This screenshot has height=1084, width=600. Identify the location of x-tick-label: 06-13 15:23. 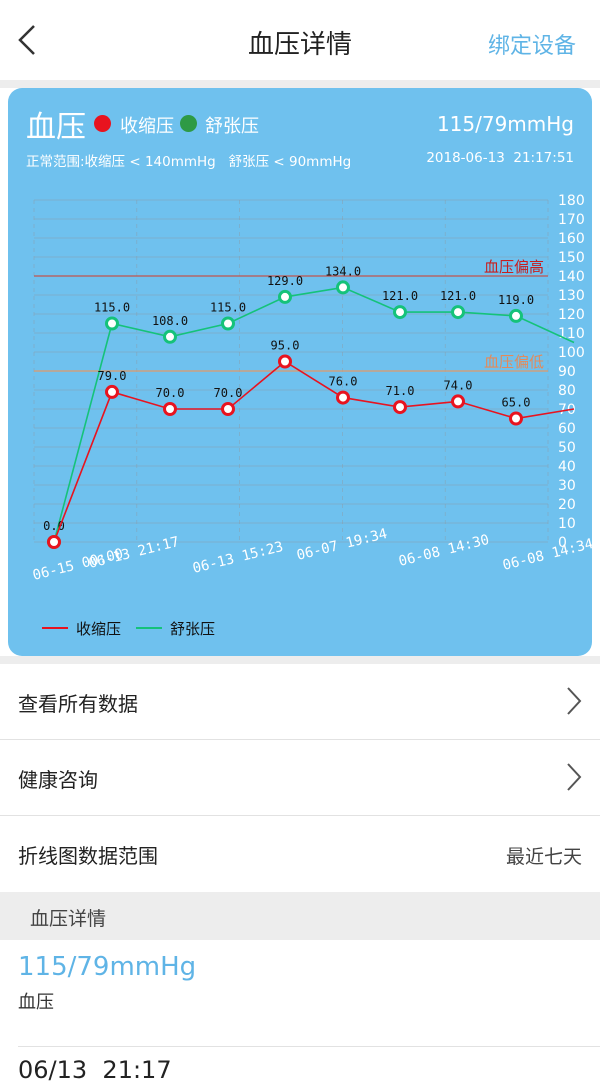
(238, 558).